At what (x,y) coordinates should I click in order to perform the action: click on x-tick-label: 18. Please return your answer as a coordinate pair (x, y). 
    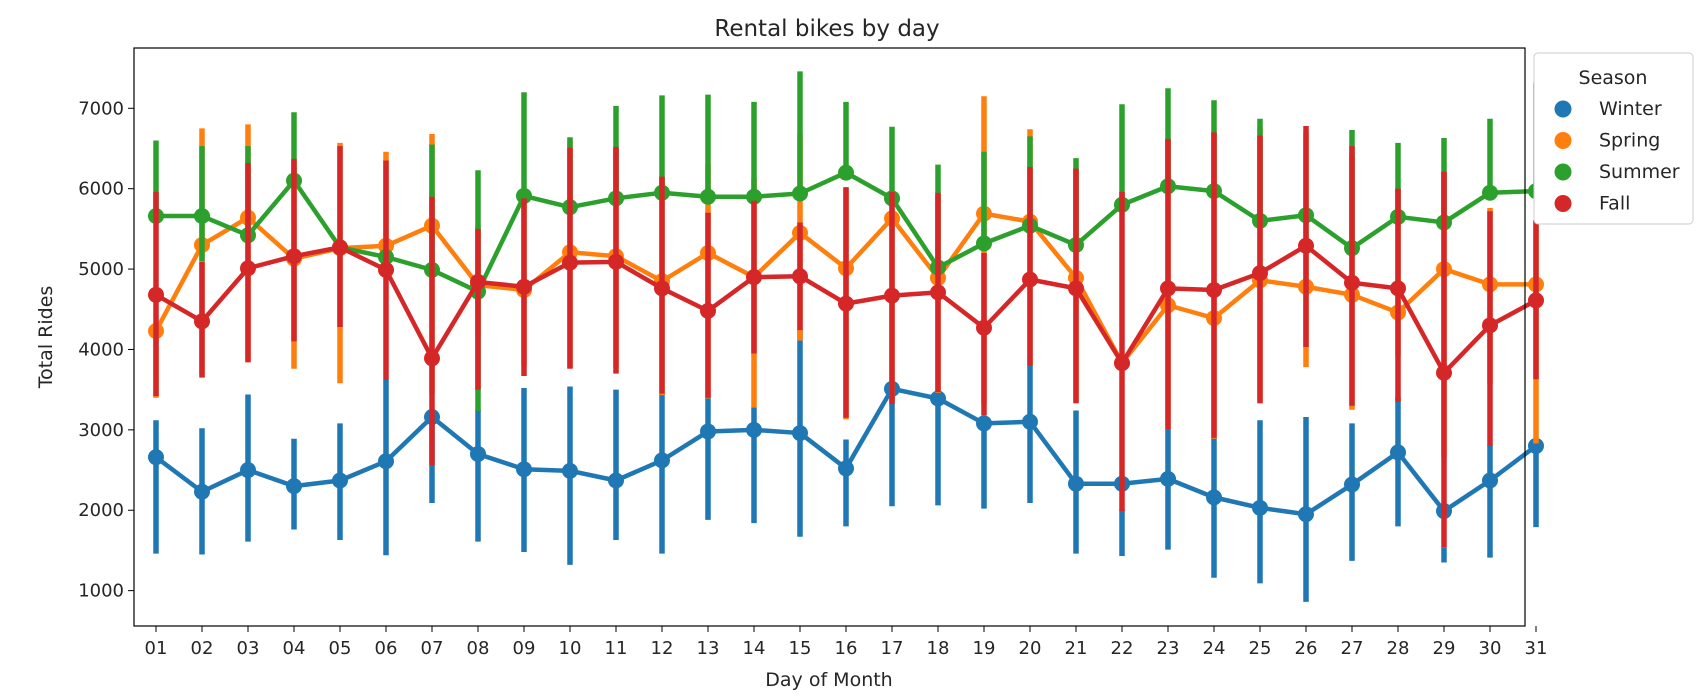
    Looking at the image, I should click on (938, 648).